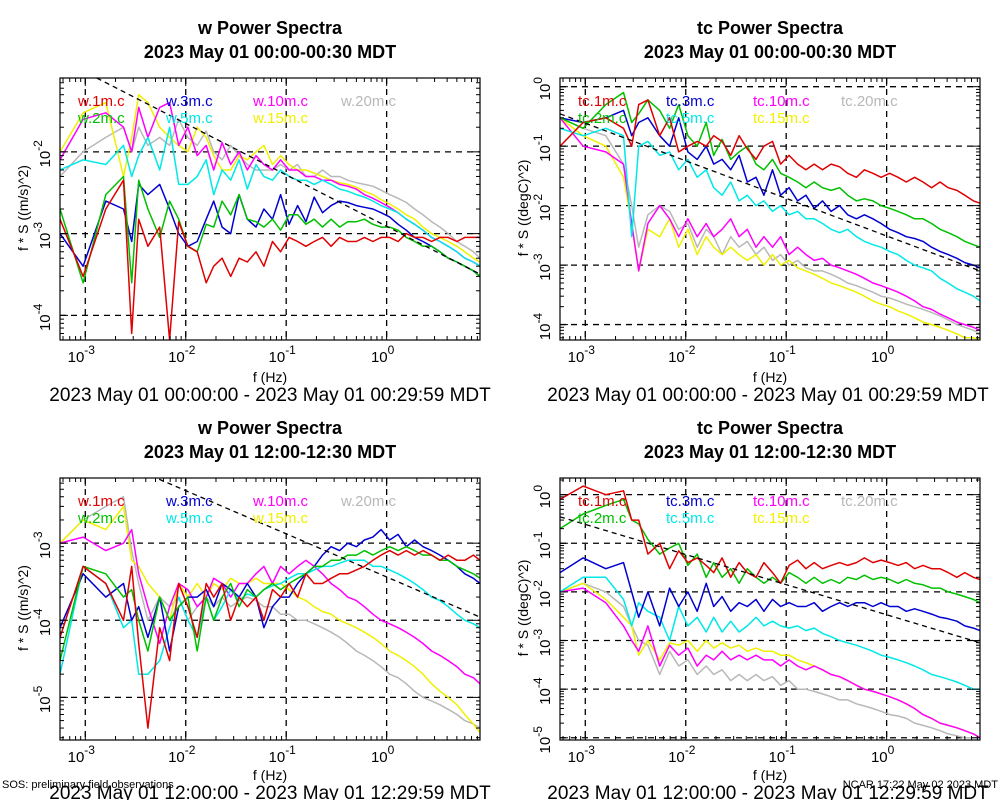 The height and width of the screenshot is (800, 1000). I want to click on footer-note: SOS: preliminary field observations, so click(88, 785).